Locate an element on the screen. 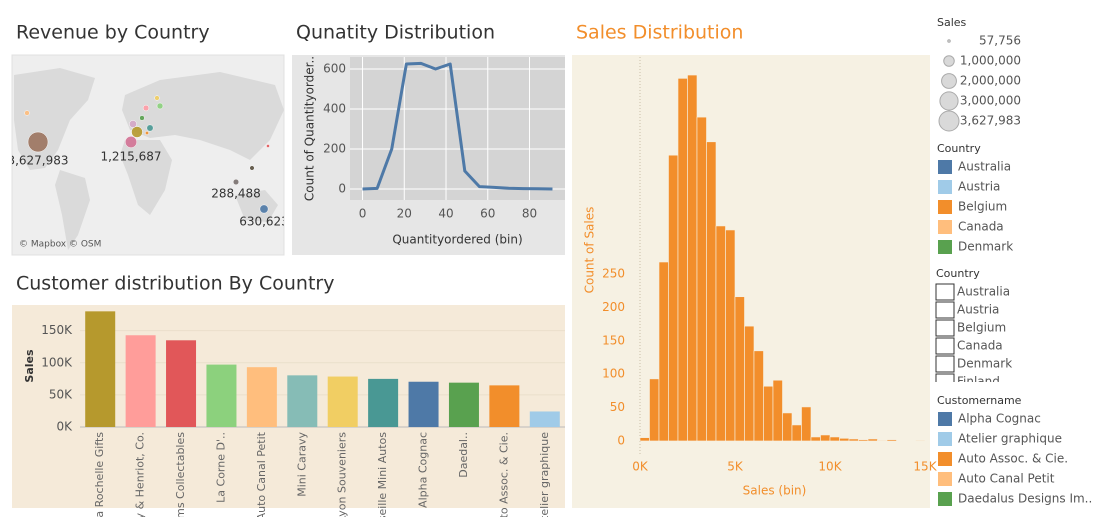 The height and width of the screenshot is (517, 1099). filter-label: Denmark is located at coordinates (984, 364).